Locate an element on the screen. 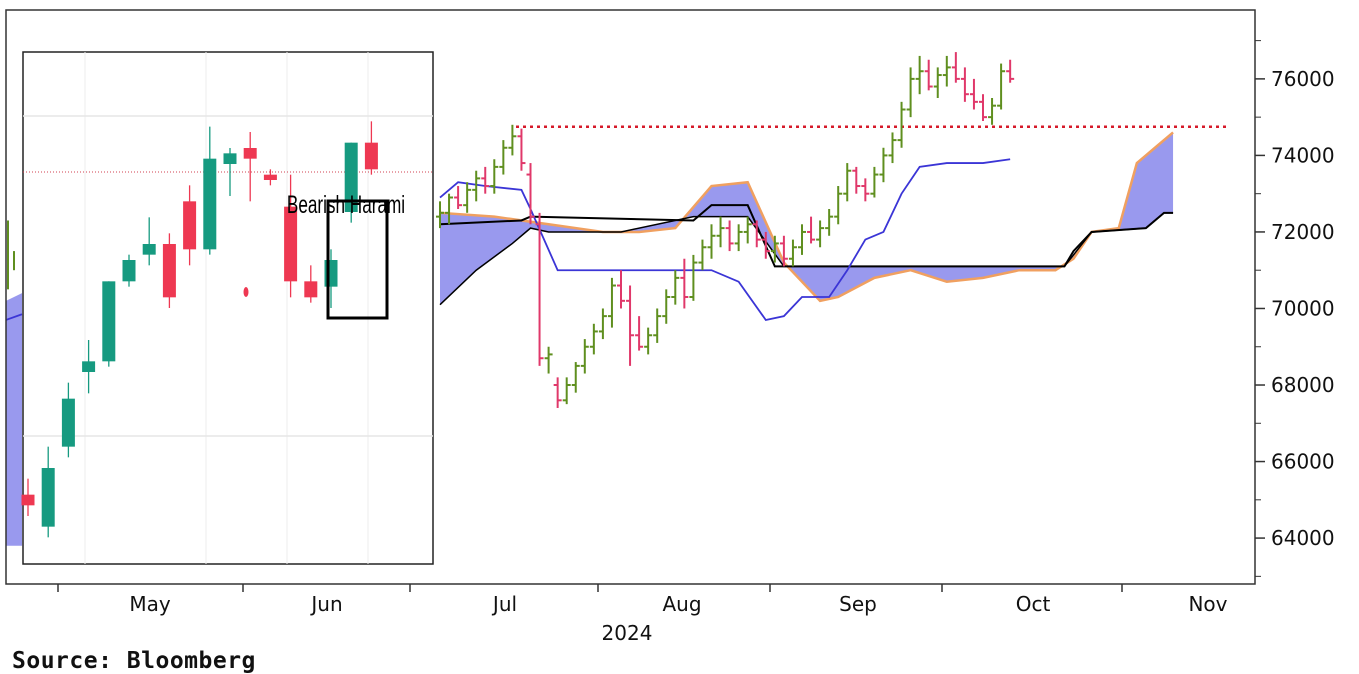 The height and width of the screenshot is (674, 1359). y-axis: 64000 66000 68000 70000 72000 74000 76000 is located at coordinates (1295, 308).